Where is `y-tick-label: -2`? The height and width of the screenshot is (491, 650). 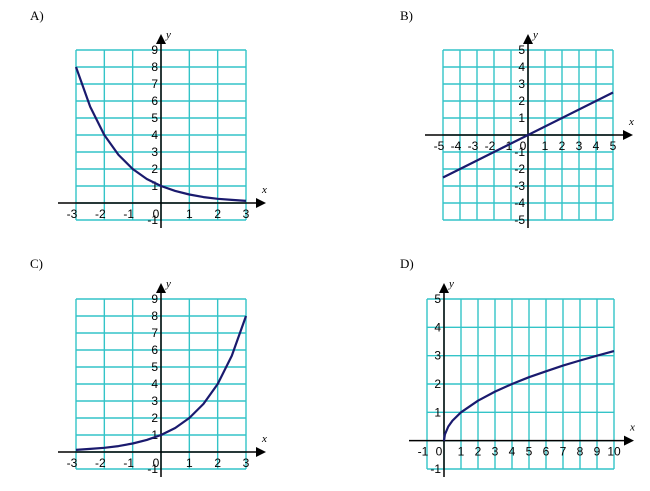
y-tick-label: -2 is located at coordinates (519, 169).